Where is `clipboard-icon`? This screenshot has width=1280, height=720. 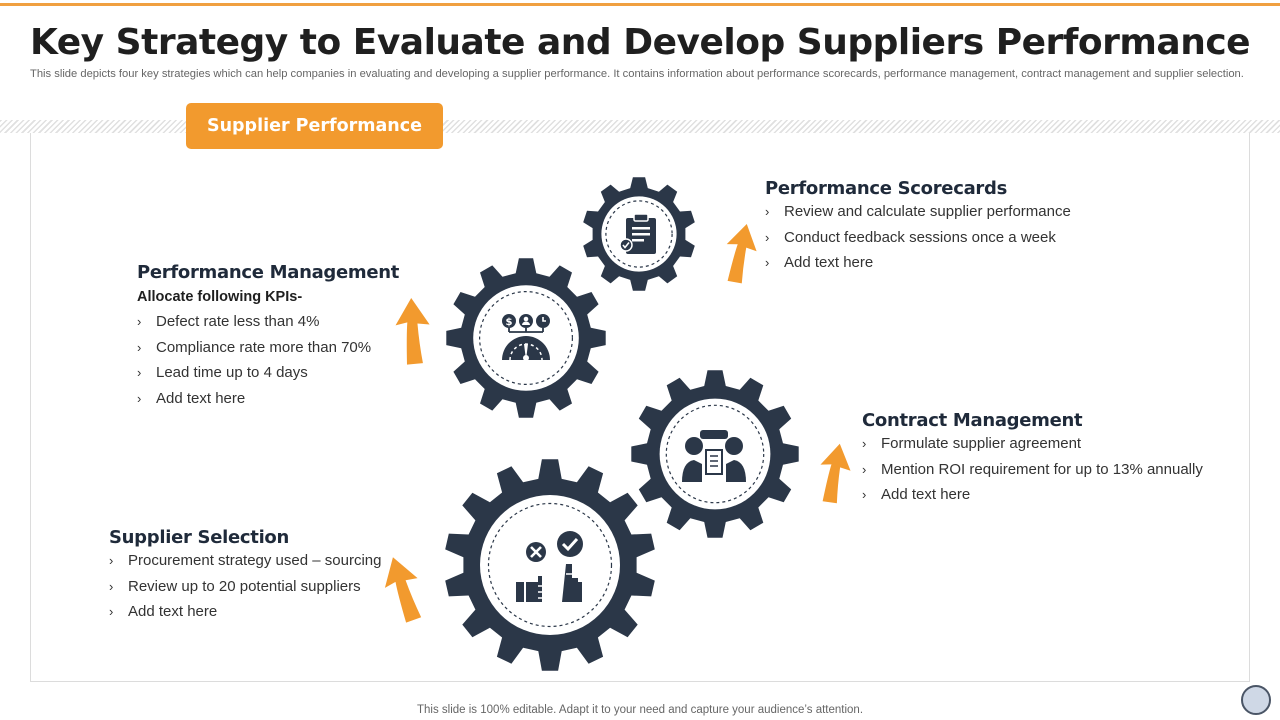 clipboard-icon is located at coordinates (637, 233).